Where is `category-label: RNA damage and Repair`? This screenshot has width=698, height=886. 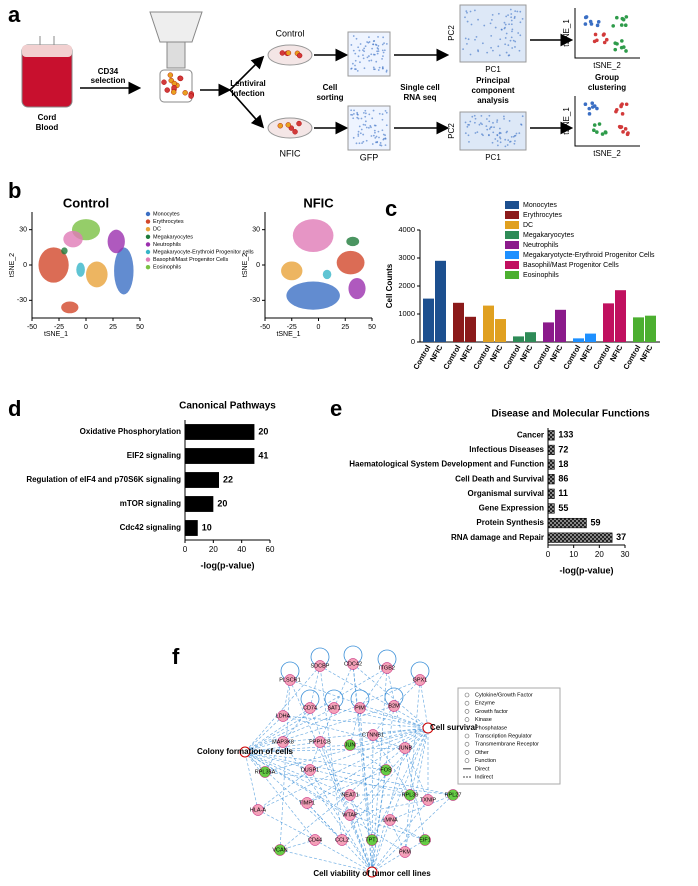 category-label: RNA damage and Repair is located at coordinates (497, 537).